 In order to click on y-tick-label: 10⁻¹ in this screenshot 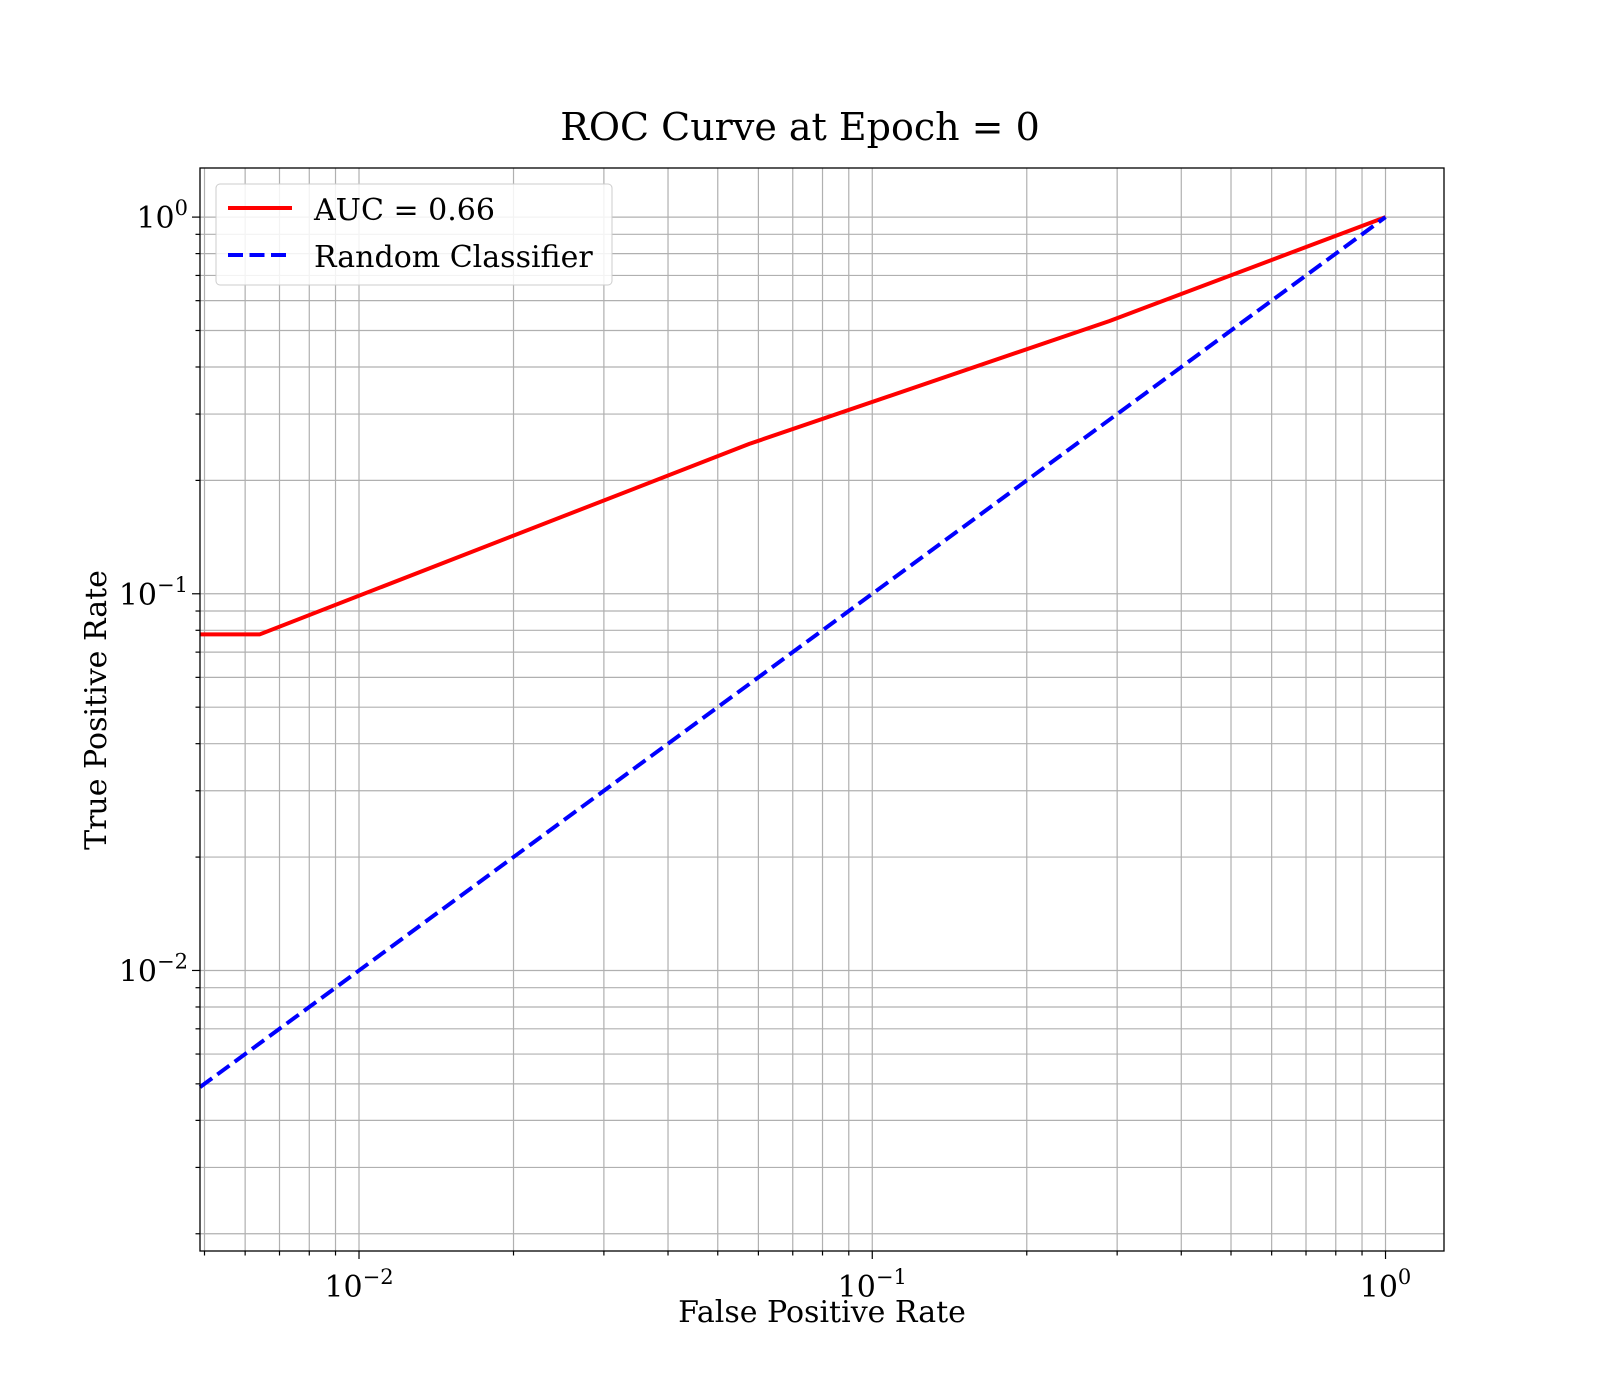, I will do `click(153, 593)`.